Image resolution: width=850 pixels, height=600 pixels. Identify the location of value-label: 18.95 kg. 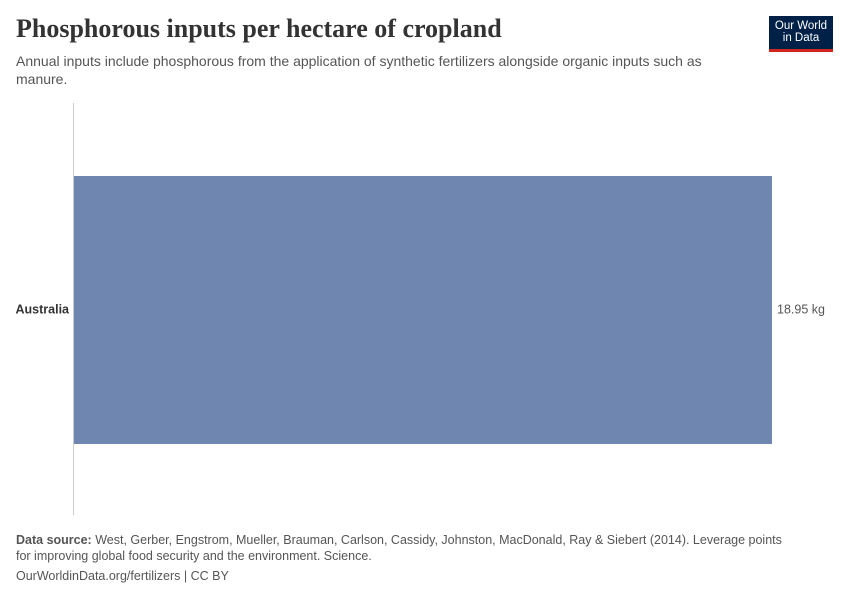
(801, 309).